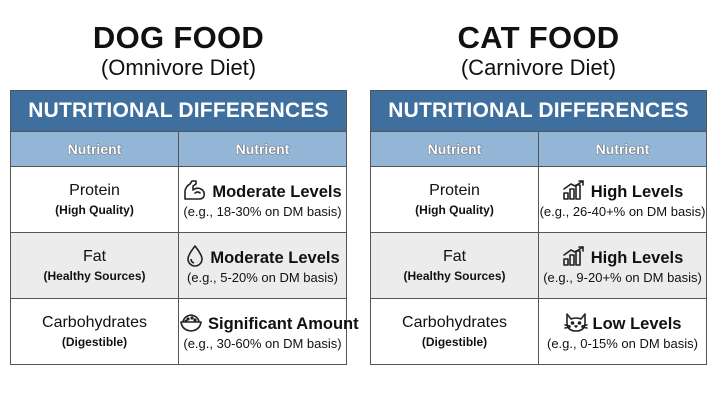 The height and width of the screenshot is (400, 717). What do you see at coordinates (575, 322) in the screenshot?
I see `cat-face-icon` at bounding box center [575, 322].